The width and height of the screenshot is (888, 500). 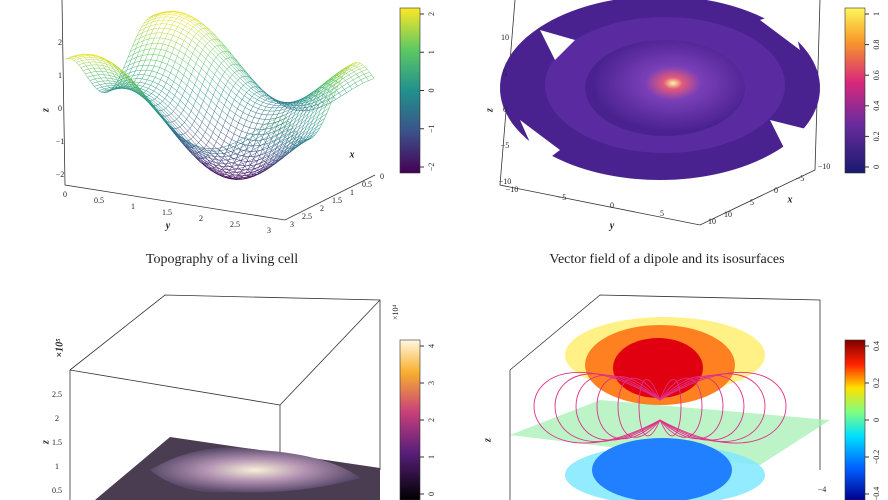 What do you see at coordinates (487, 440) in the screenshot?
I see `axis-label: z` at bounding box center [487, 440].